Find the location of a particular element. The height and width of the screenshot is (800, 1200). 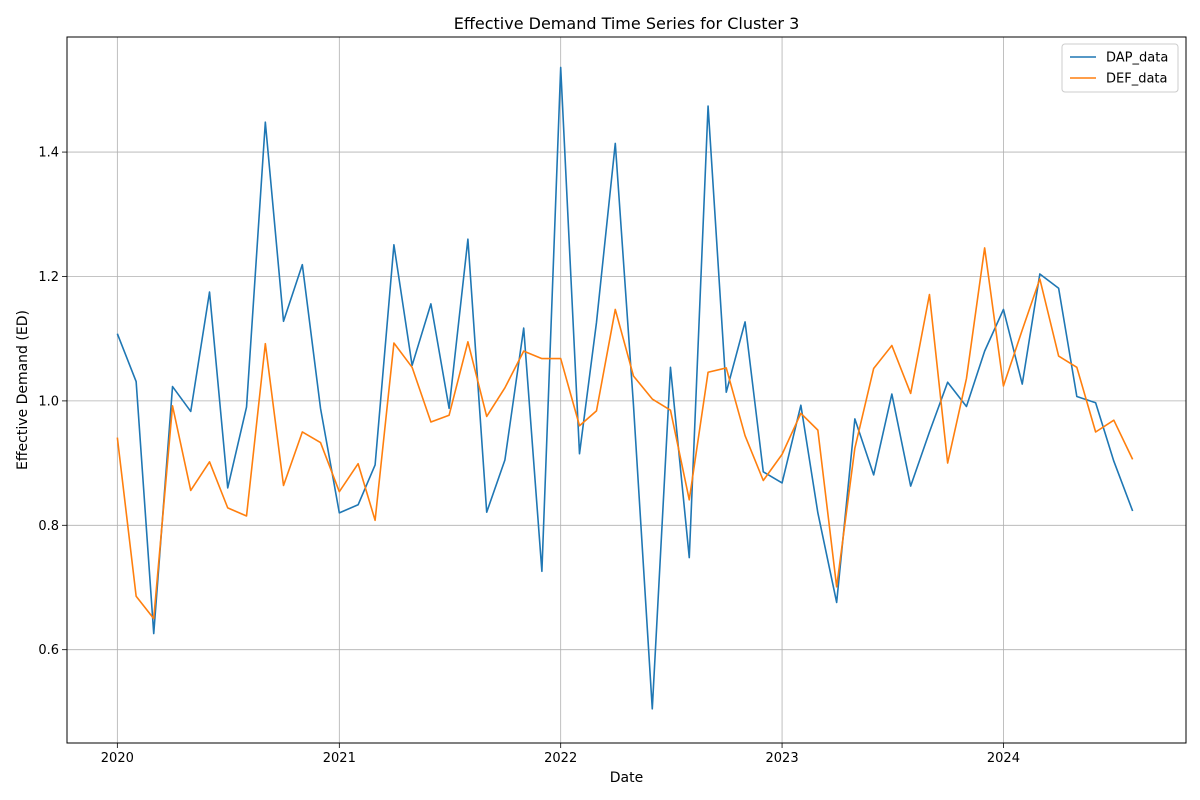

y-tick-label: 1.0 is located at coordinates (48, 401).